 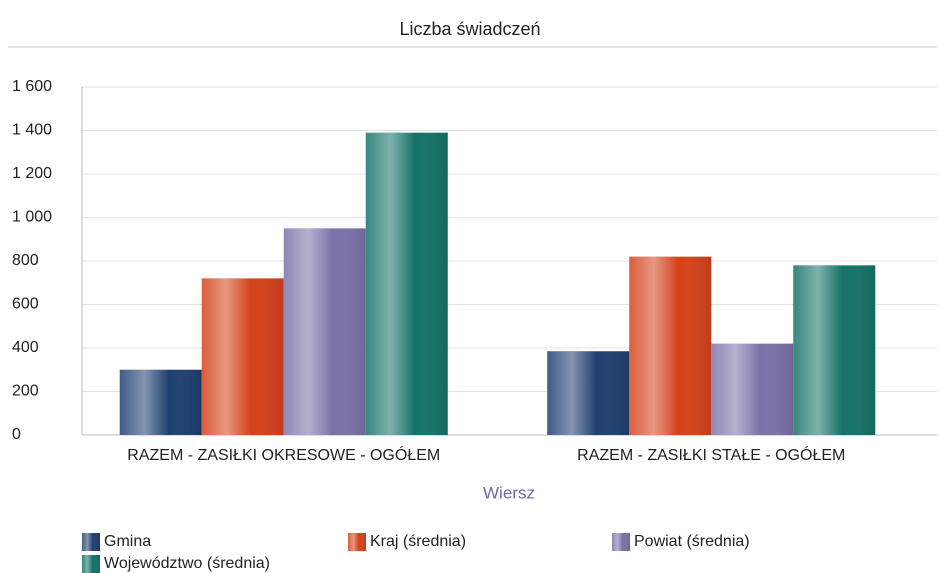 What do you see at coordinates (25, 391) in the screenshot?
I see `y-tick-label: 200` at bounding box center [25, 391].